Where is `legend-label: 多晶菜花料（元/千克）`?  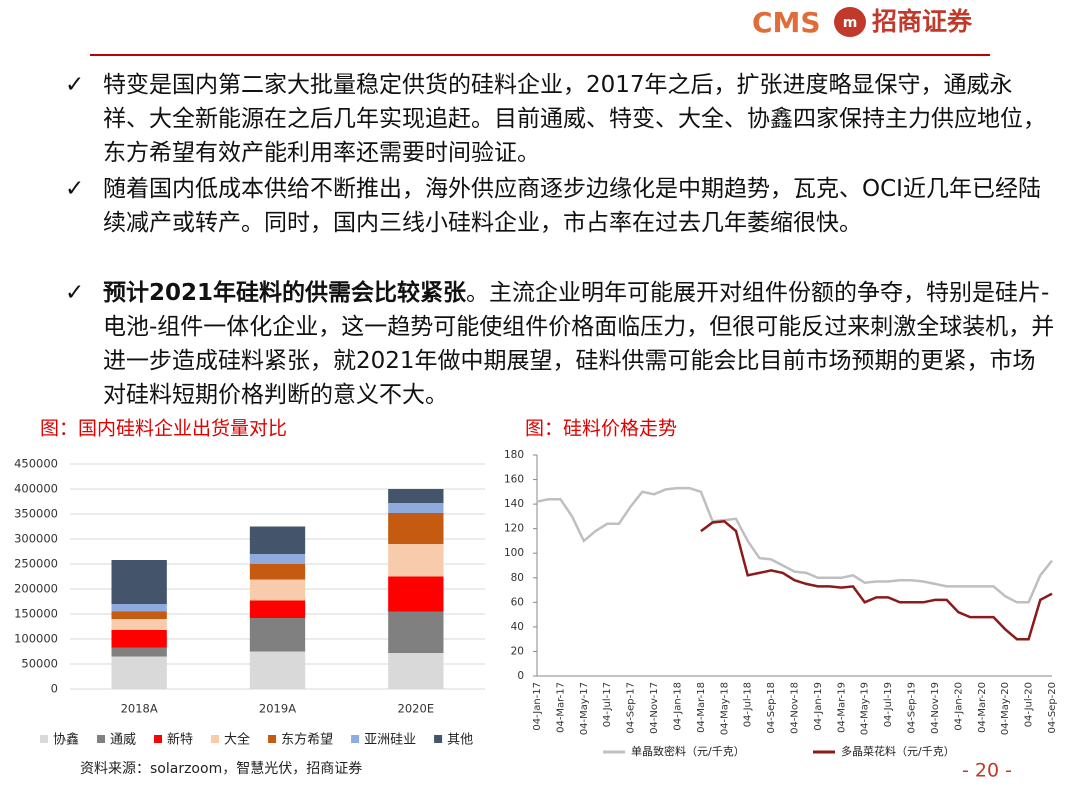
legend-label: 多晶菜花料（元/千克） is located at coordinates (898, 751).